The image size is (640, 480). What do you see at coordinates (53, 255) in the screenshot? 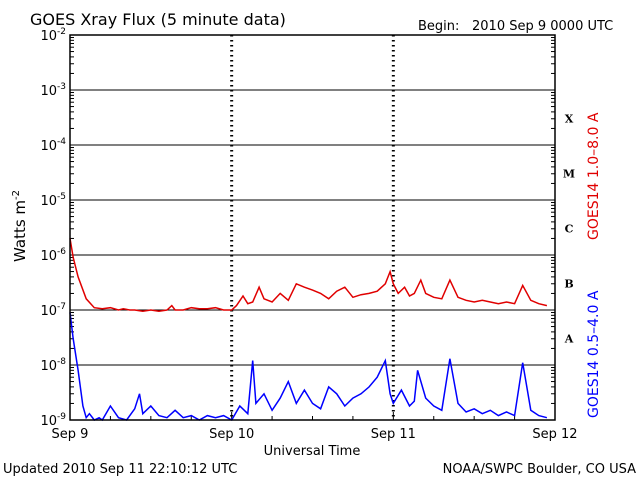
I see `y-tick-label: 10⁻⁶` at bounding box center [53, 255].